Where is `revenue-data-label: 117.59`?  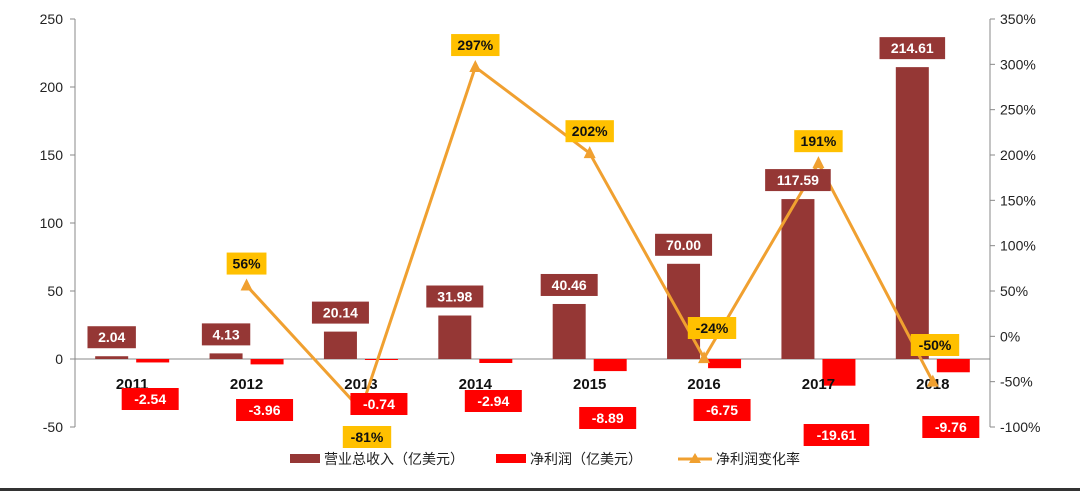 revenue-data-label: 117.59 is located at coordinates (798, 180).